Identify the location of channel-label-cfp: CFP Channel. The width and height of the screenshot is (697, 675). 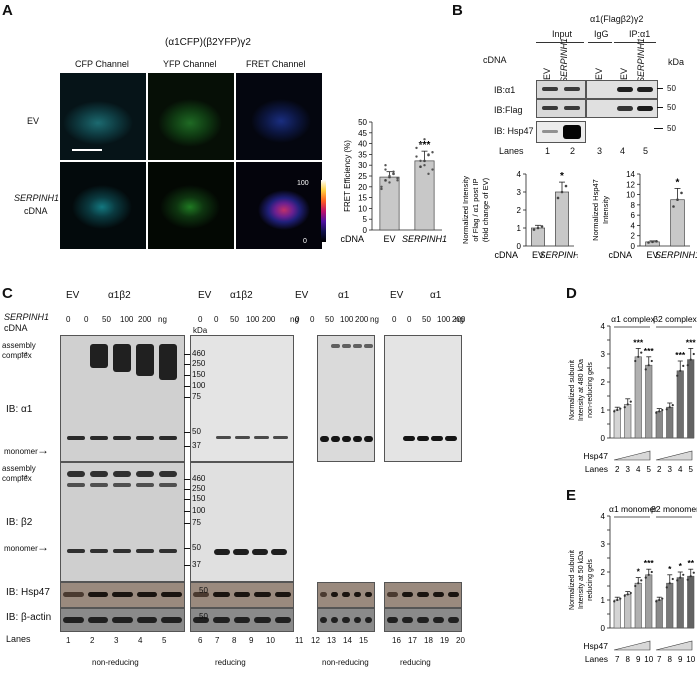
(102, 64).